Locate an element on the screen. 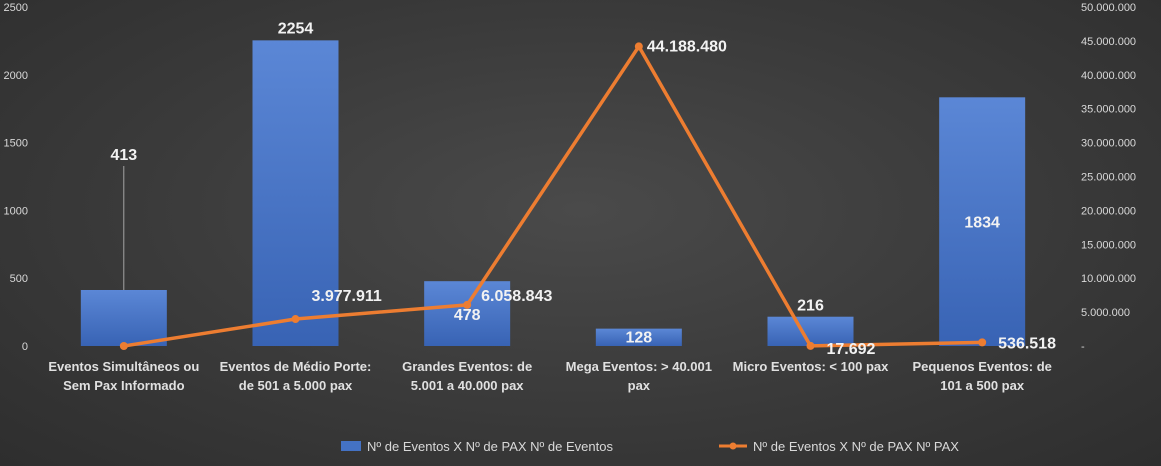  bar-value-label: 1834 is located at coordinates (982, 223).